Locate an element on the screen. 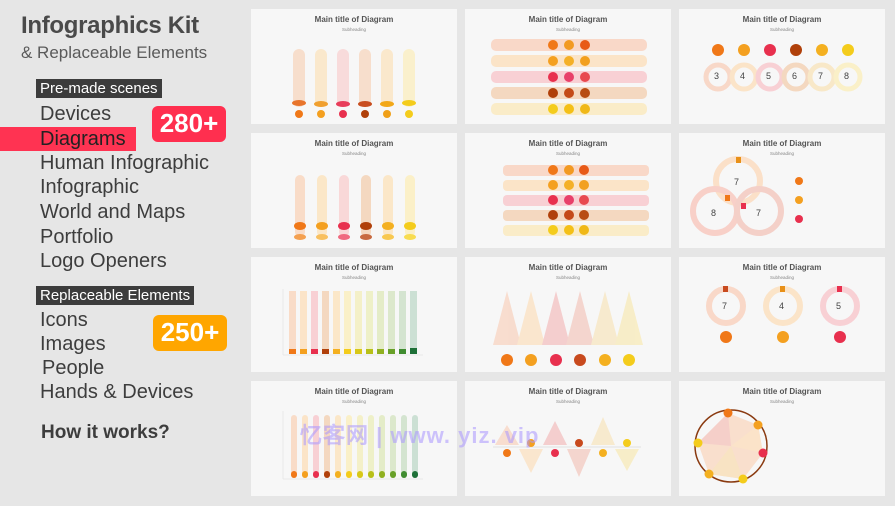 This screenshot has height=506, width=895. menu-item-logo-openers: Logo Openers is located at coordinates (103, 261).